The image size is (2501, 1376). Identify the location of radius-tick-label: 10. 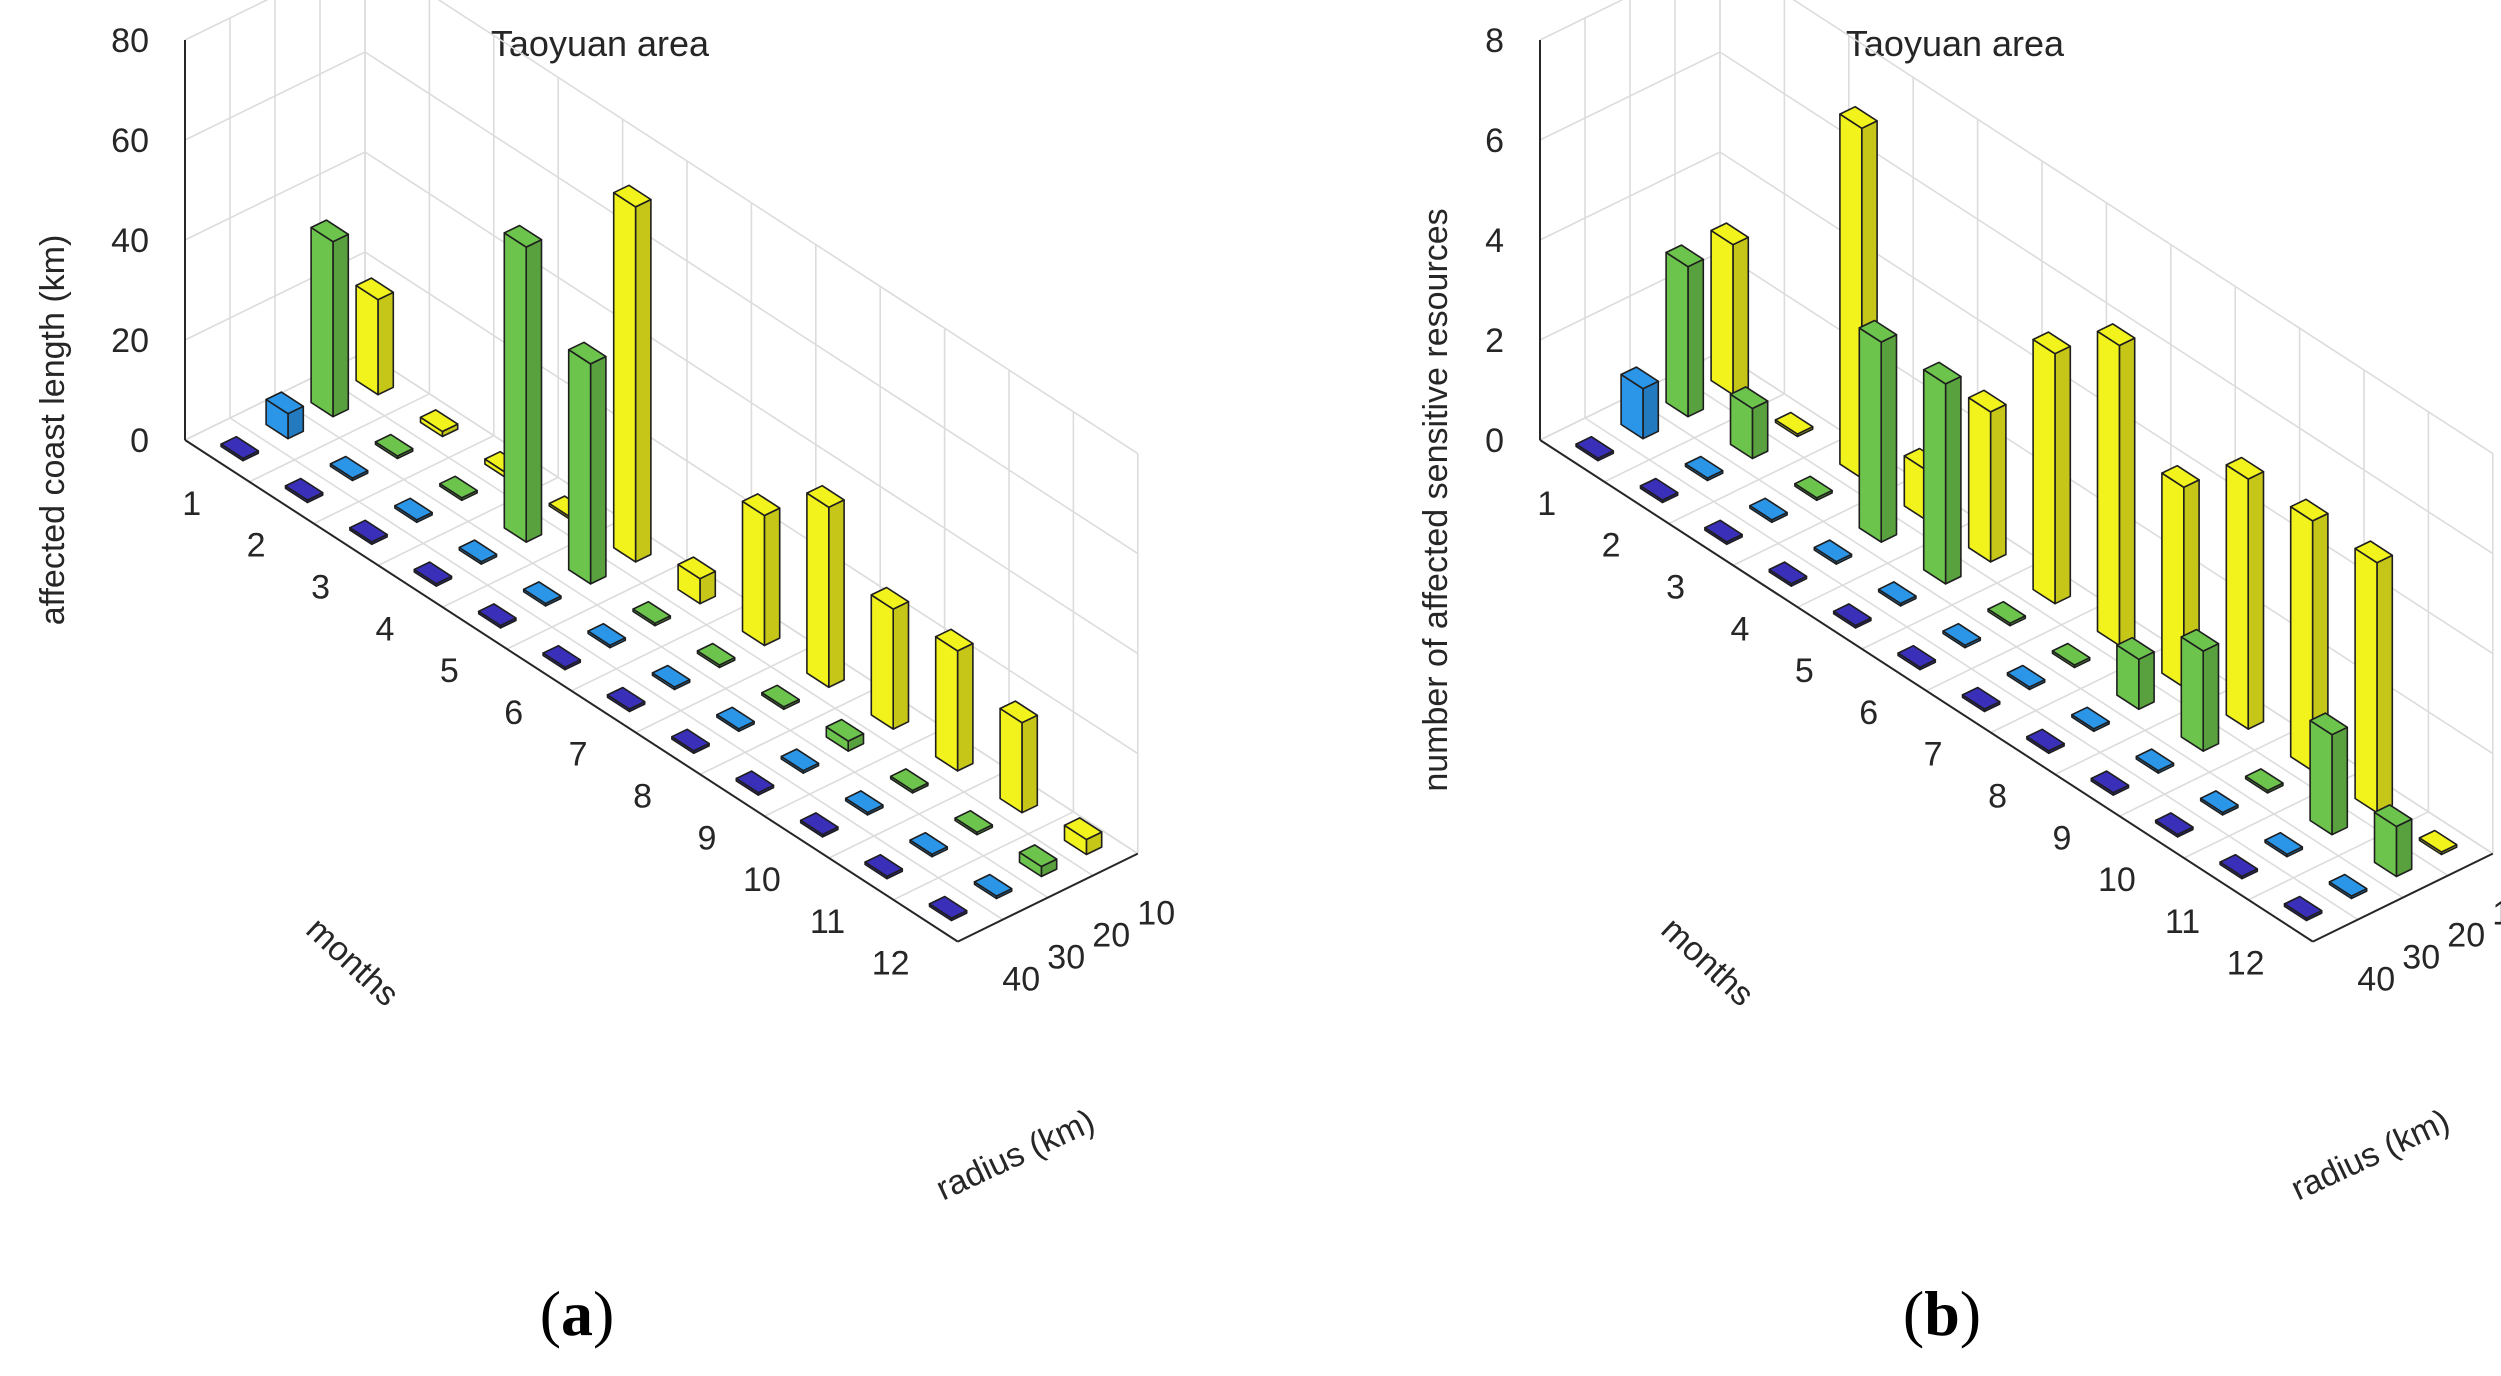
(2496, 914).